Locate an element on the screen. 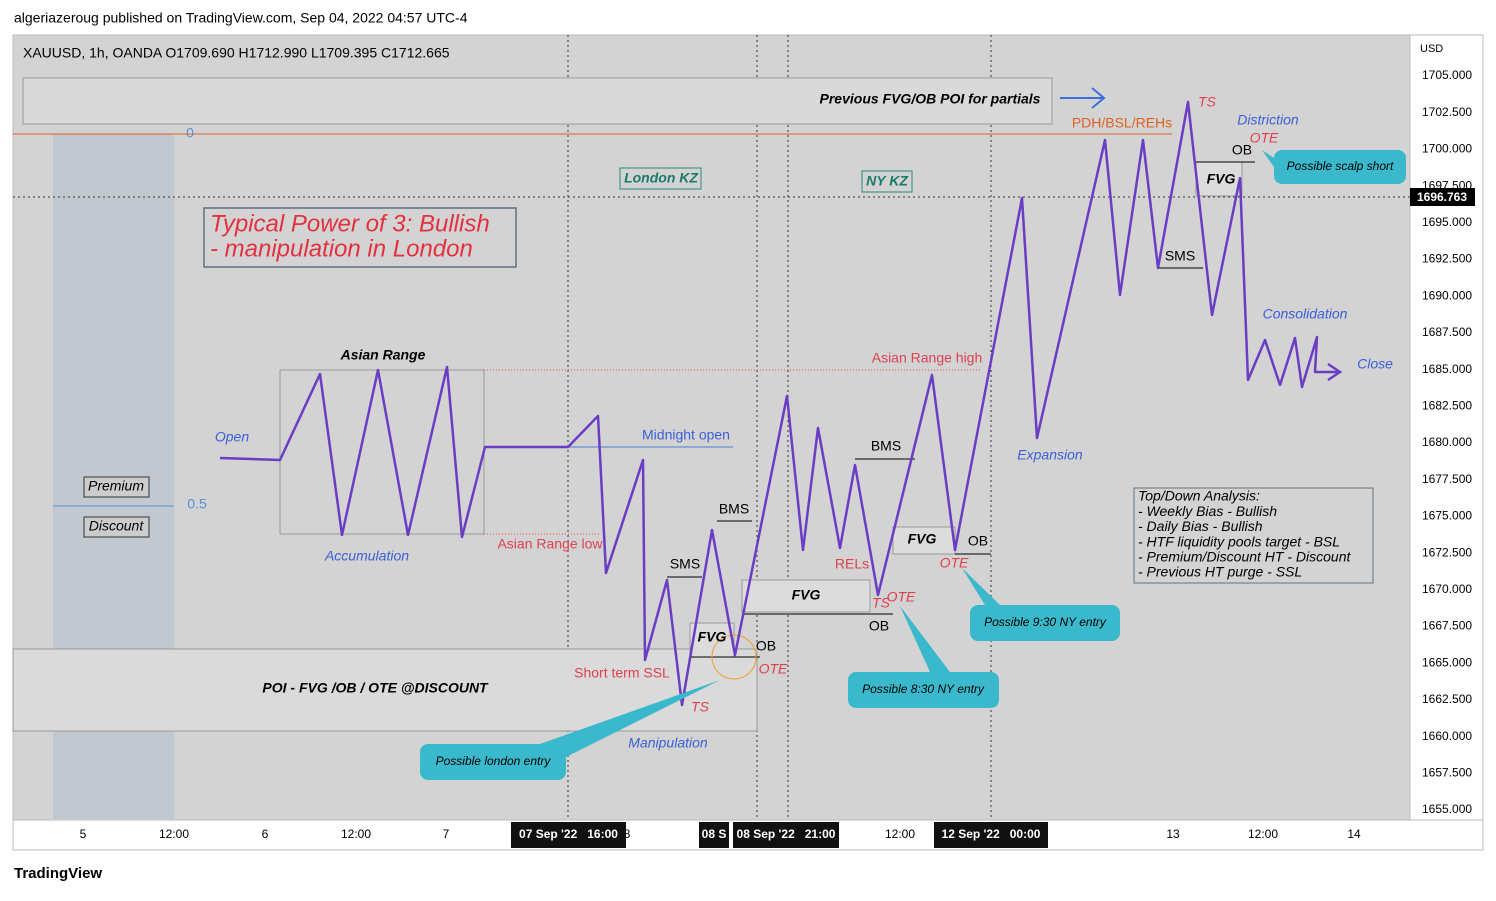 The height and width of the screenshot is (901, 1496). title-box is located at coordinates (360, 237).